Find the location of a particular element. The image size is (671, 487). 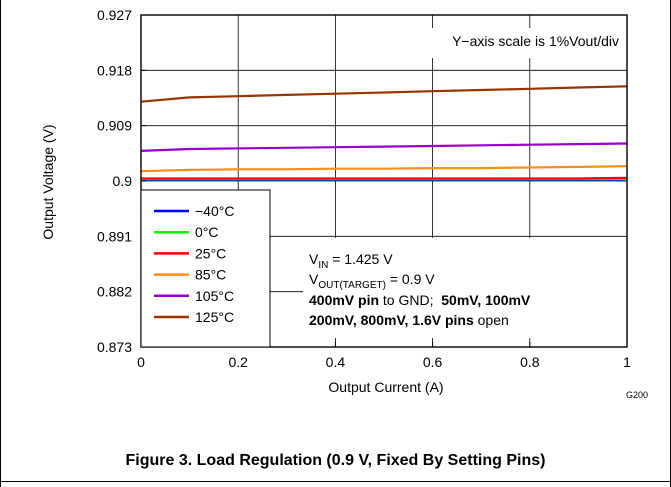

condition-vin: VIN = 1.425 V is located at coordinates (351, 261).